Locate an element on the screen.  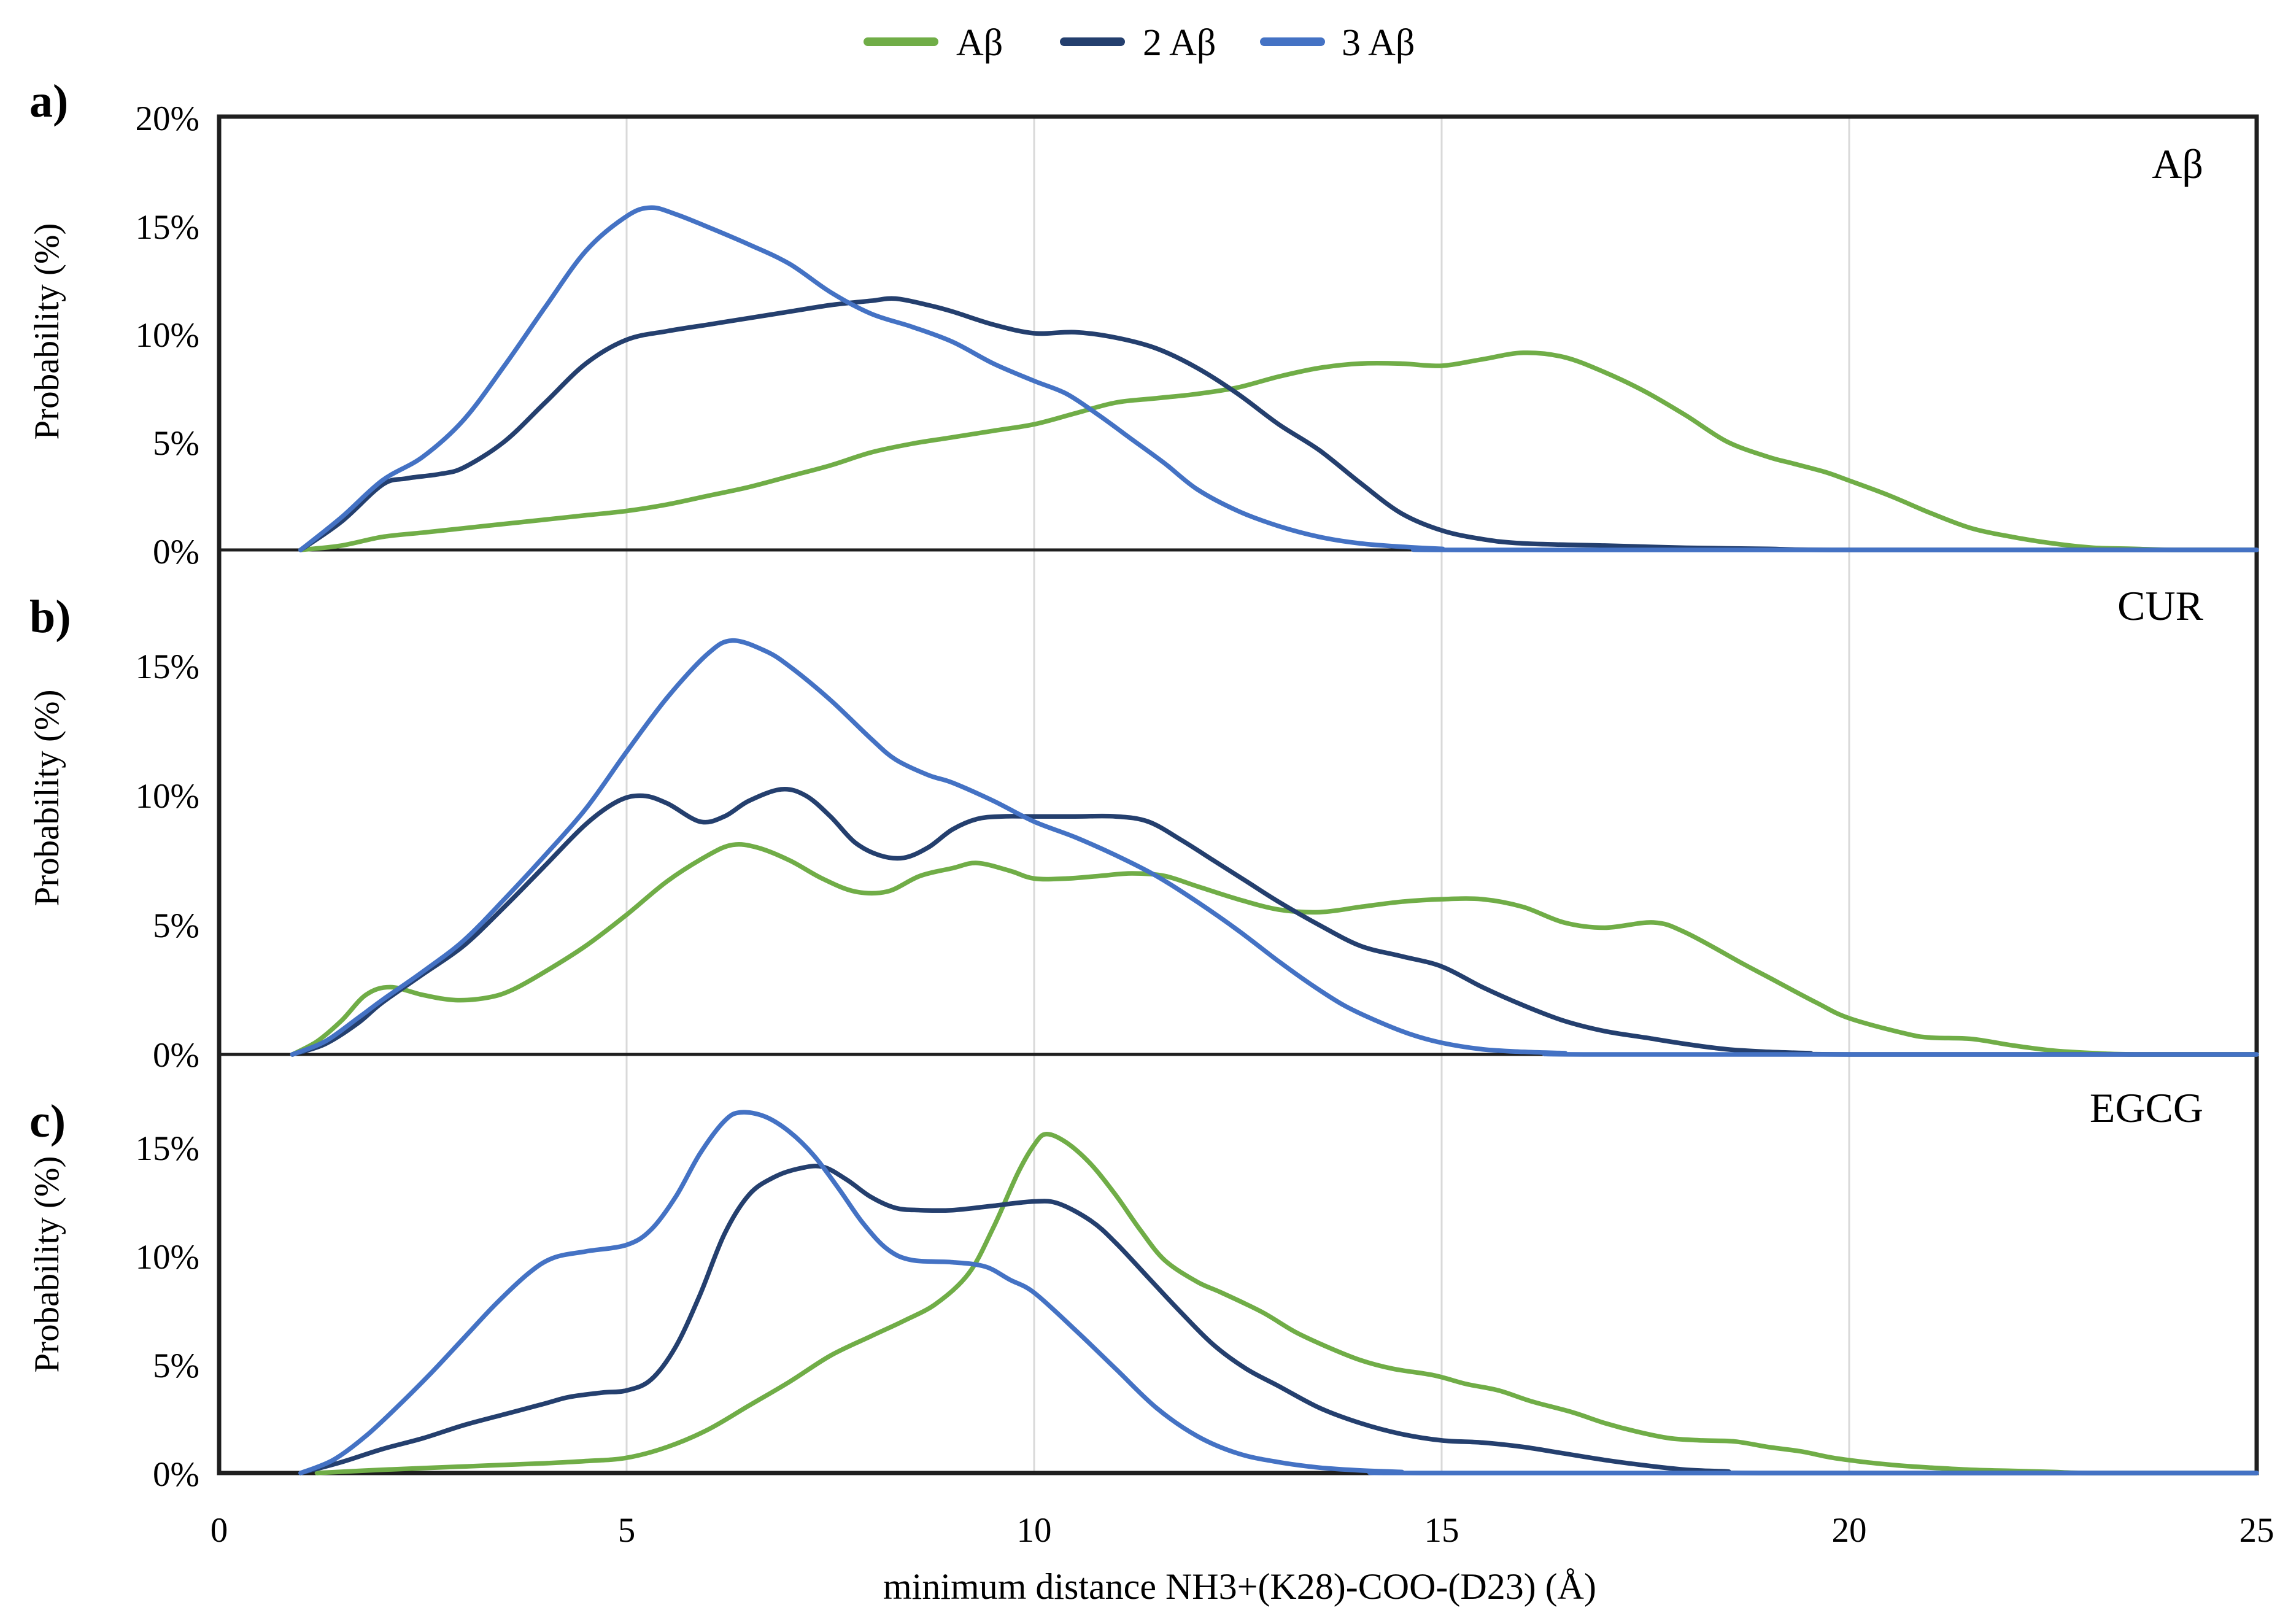
xtick: 5 is located at coordinates (627, 1530).